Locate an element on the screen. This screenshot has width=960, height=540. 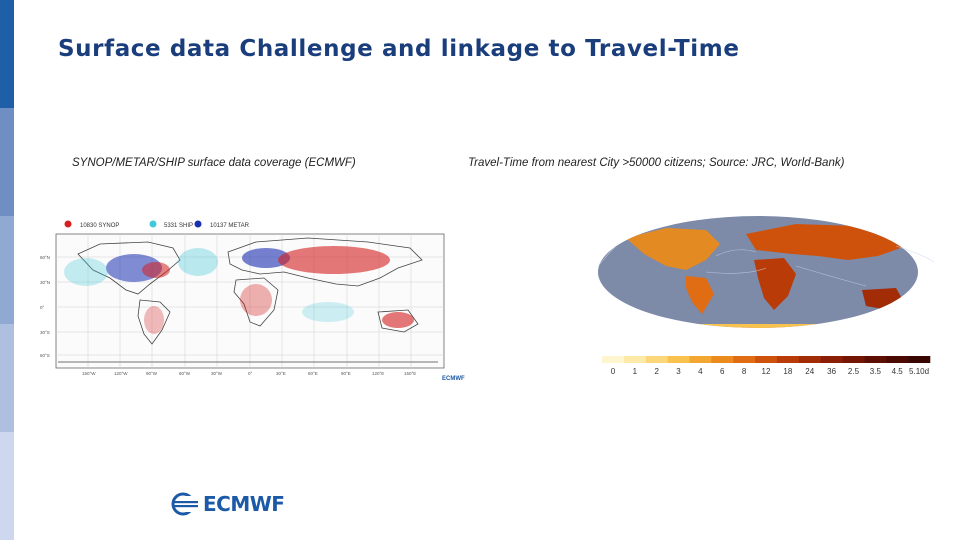
map-legend: 10830 SYNOP 5331 SHIP 10137 METAR is located at coordinates (157, 224).